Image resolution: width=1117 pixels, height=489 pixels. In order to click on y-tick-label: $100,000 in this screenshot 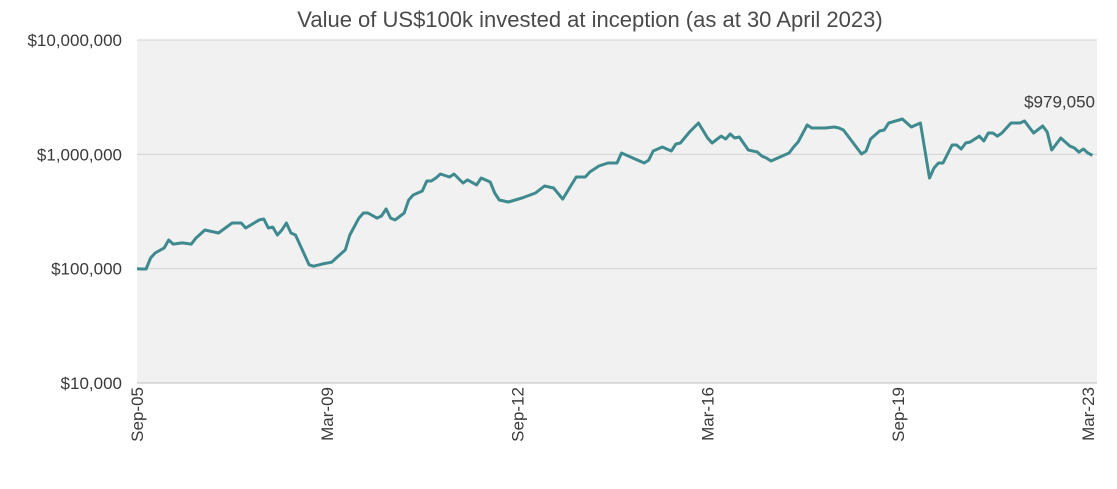, I will do `click(86, 269)`.